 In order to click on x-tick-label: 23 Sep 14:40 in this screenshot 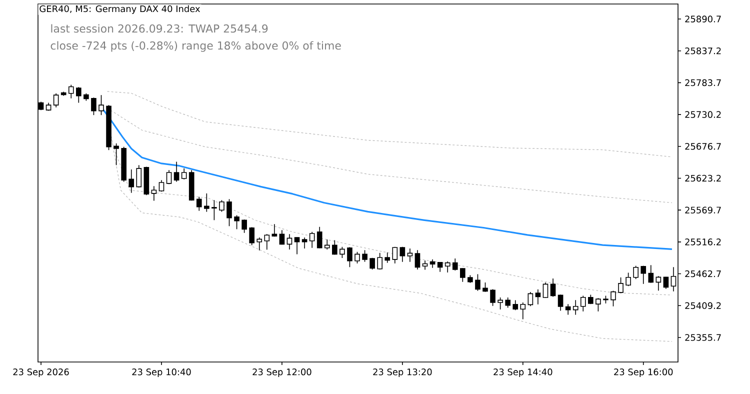, I will do `click(523, 373)`.